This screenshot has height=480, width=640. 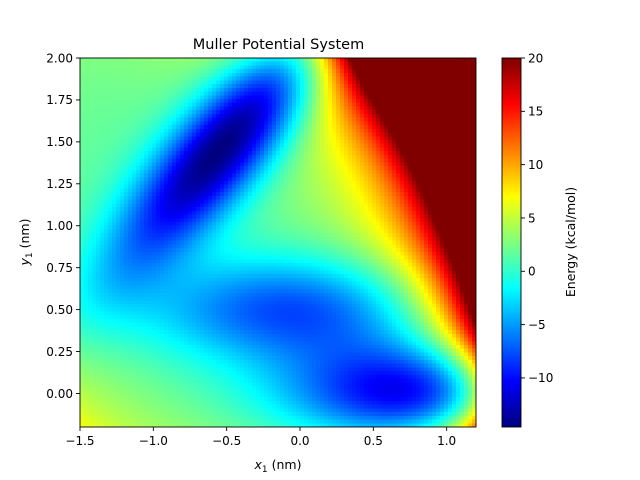 I want to click on x-axis-label: x1 (nm), so click(x=278, y=466).